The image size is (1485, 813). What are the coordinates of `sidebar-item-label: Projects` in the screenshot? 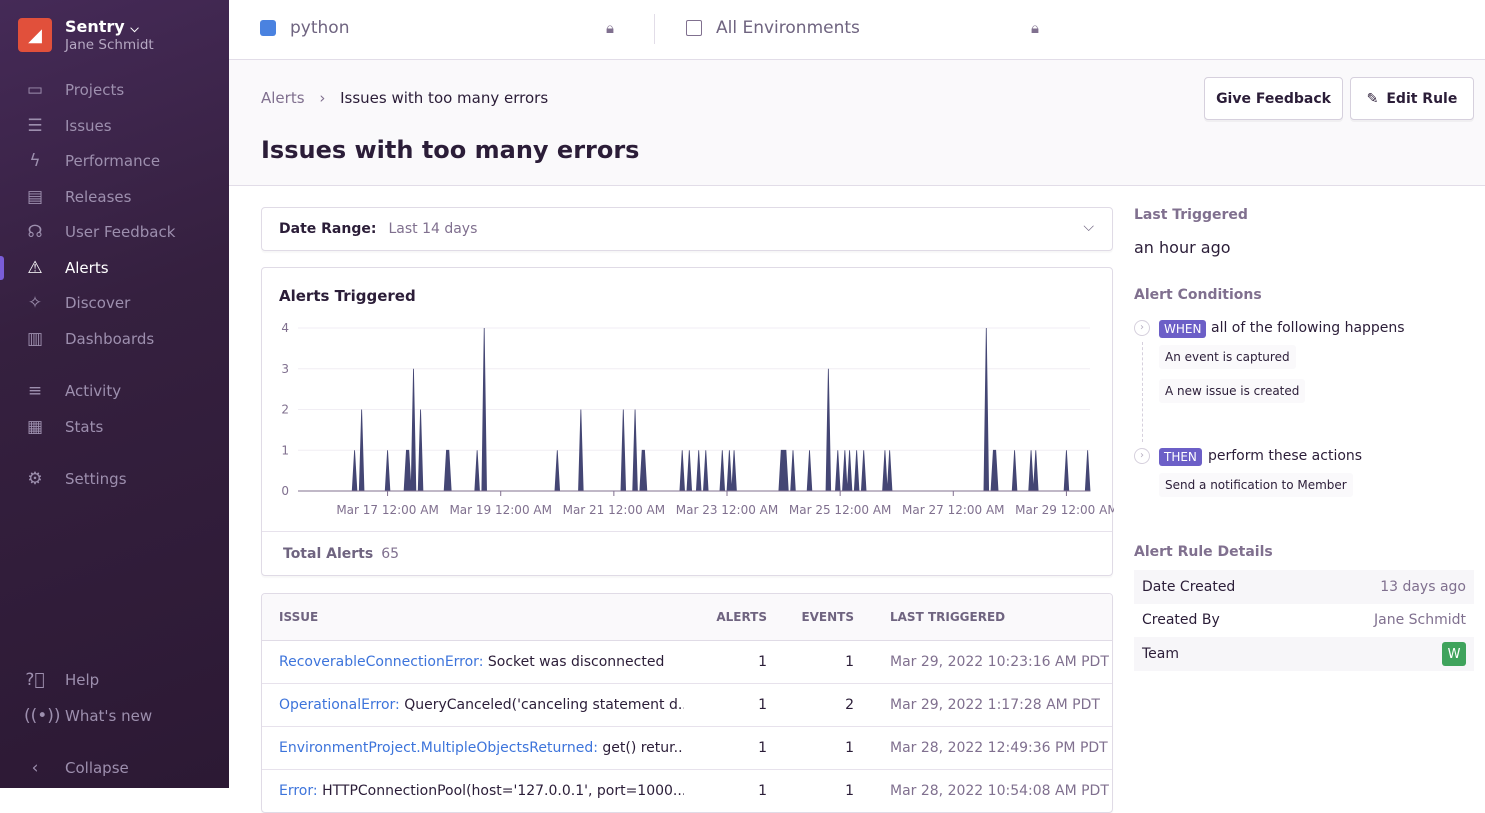 It's located at (95, 90).